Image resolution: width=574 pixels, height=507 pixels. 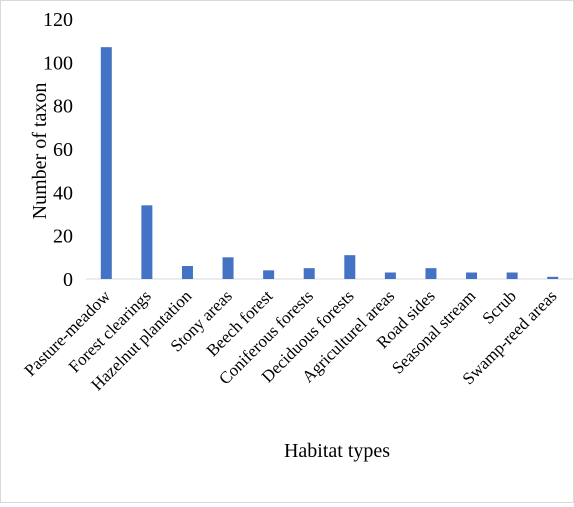 I want to click on y-tick-label: 100, so click(x=58, y=63).